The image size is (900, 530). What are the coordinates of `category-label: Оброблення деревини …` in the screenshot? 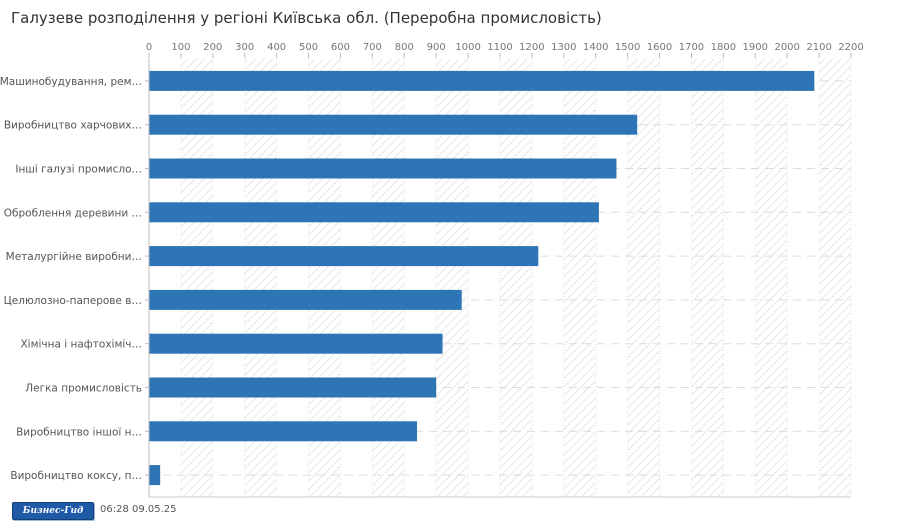 It's located at (73, 213).